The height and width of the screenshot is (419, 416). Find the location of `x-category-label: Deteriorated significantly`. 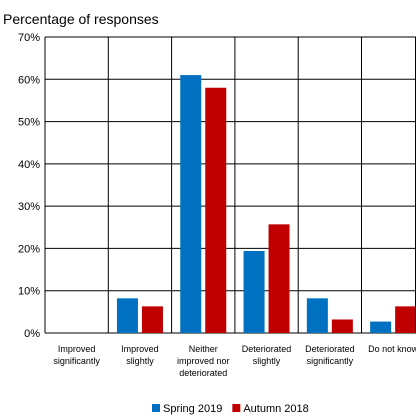

x-category-label: Deteriorated significantly is located at coordinates (330, 355).